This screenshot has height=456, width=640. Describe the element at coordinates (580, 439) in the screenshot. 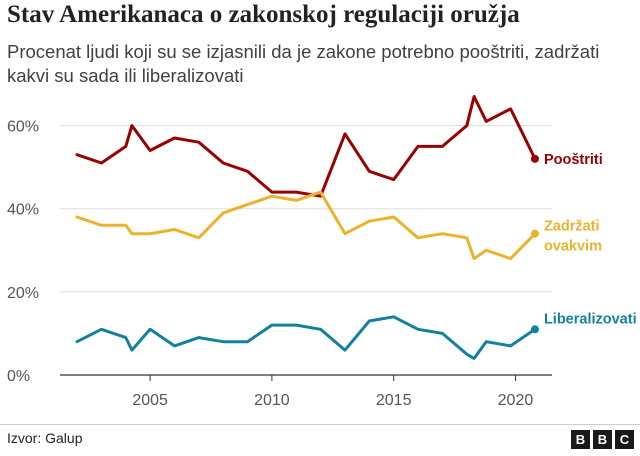

I see `bbc-logo-letter-b1: B` at that location.